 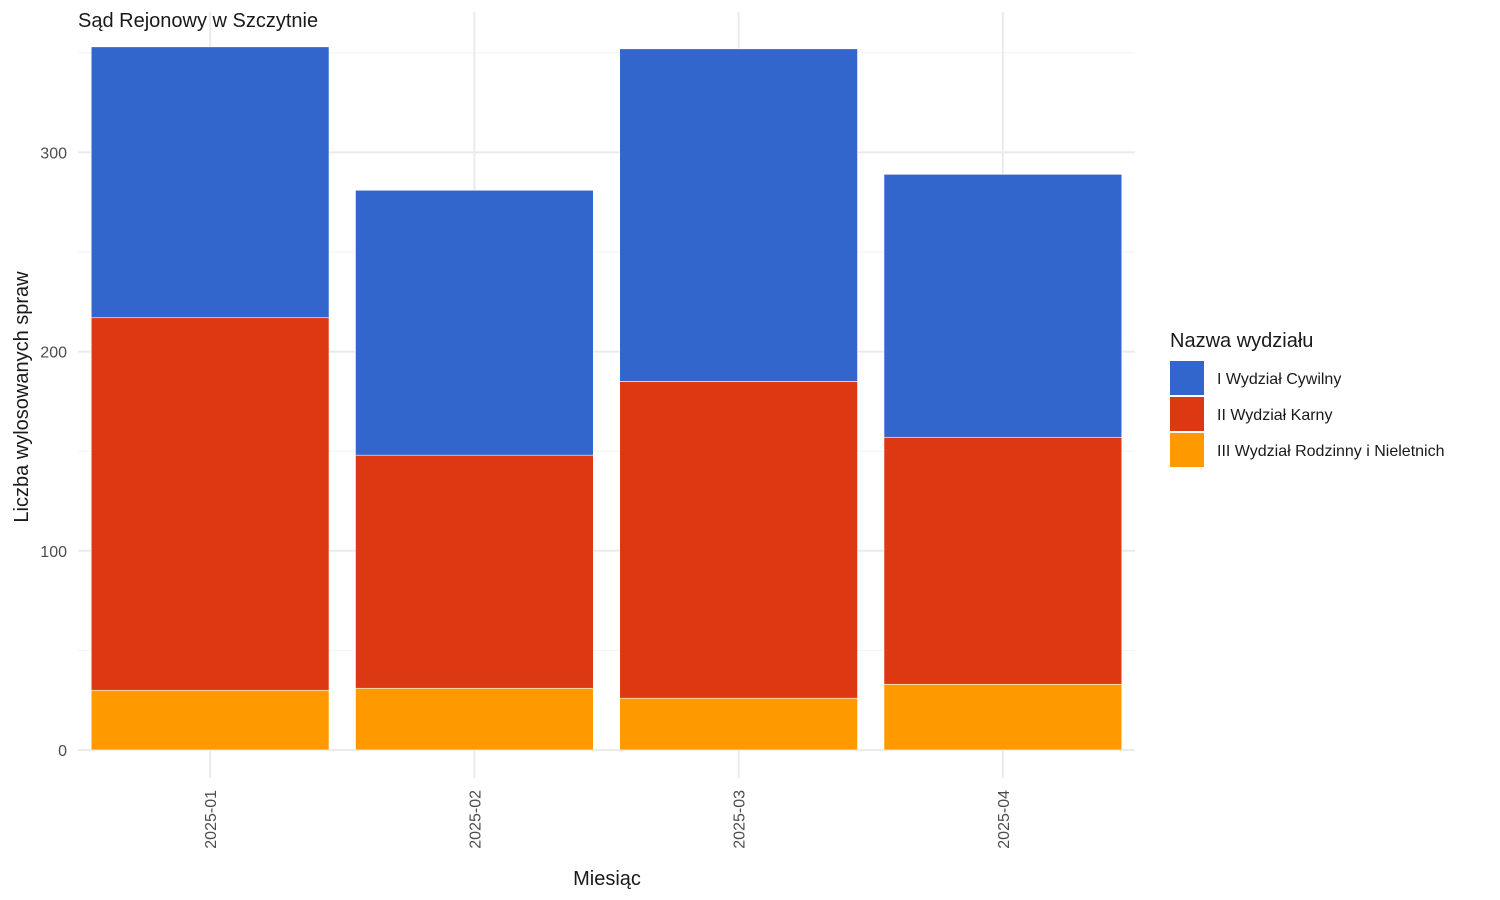 What do you see at coordinates (740, 819) in the screenshot?
I see `x-tick-label: 2025-03` at bounding box center [740, 819].